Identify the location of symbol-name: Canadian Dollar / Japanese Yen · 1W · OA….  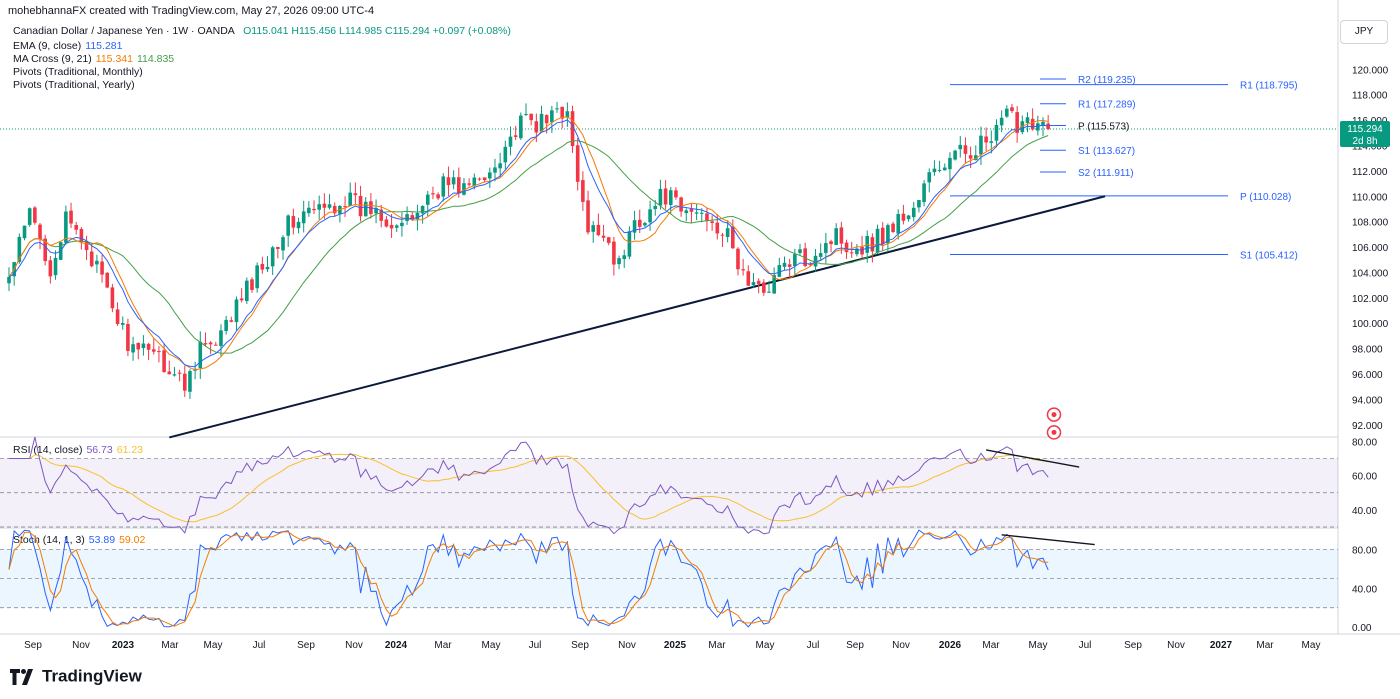
(124, 31).